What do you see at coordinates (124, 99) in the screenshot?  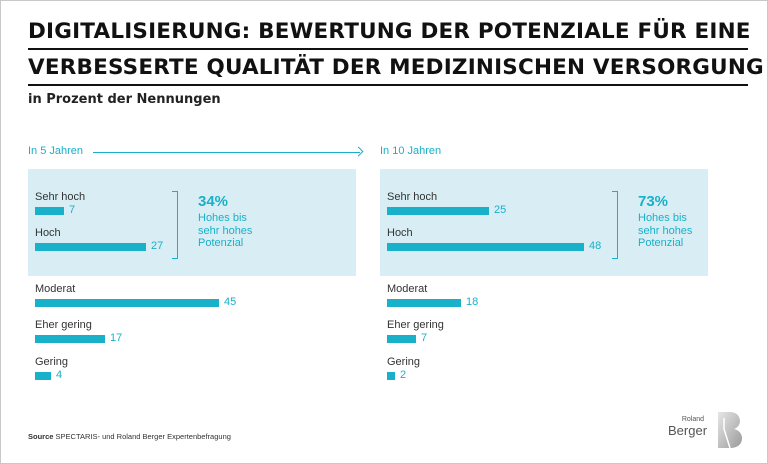 I see `chart-subtitle: in Prozent der Nennungen` at bounding box center [124, 99].